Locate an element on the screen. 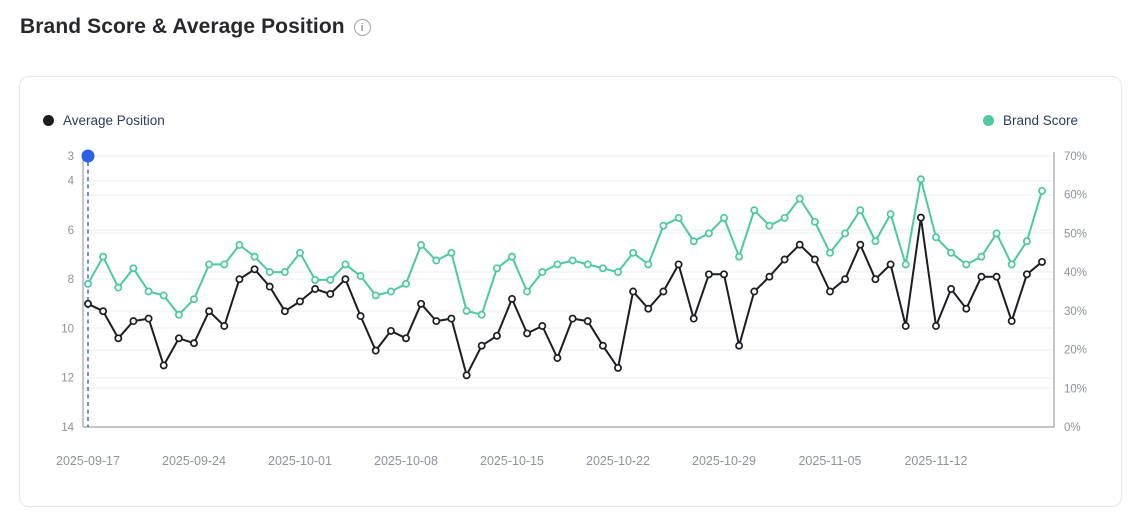 The width and height of the screenshot is (1140, 524). svg-text: 10% is located at coordinates (1075, 389).